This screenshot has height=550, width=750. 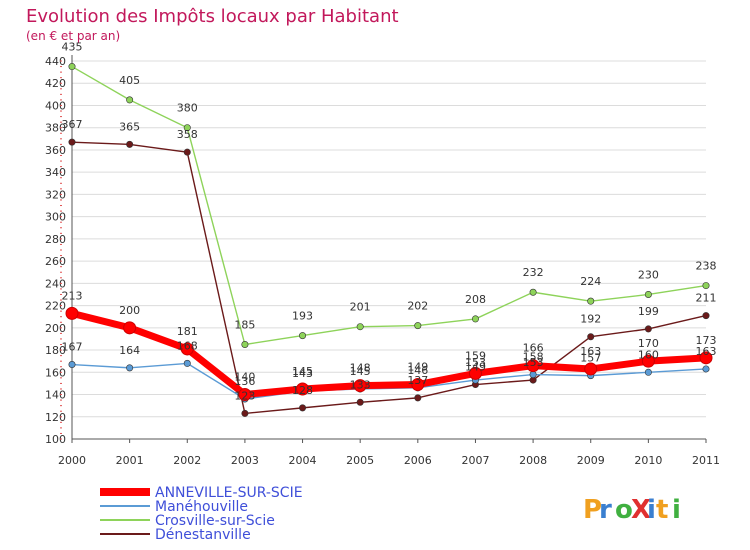 What do you see at coordinates (55, 395) in the screenshot?
I see `y-tick-label: 140` at bounding box center [55, 395].